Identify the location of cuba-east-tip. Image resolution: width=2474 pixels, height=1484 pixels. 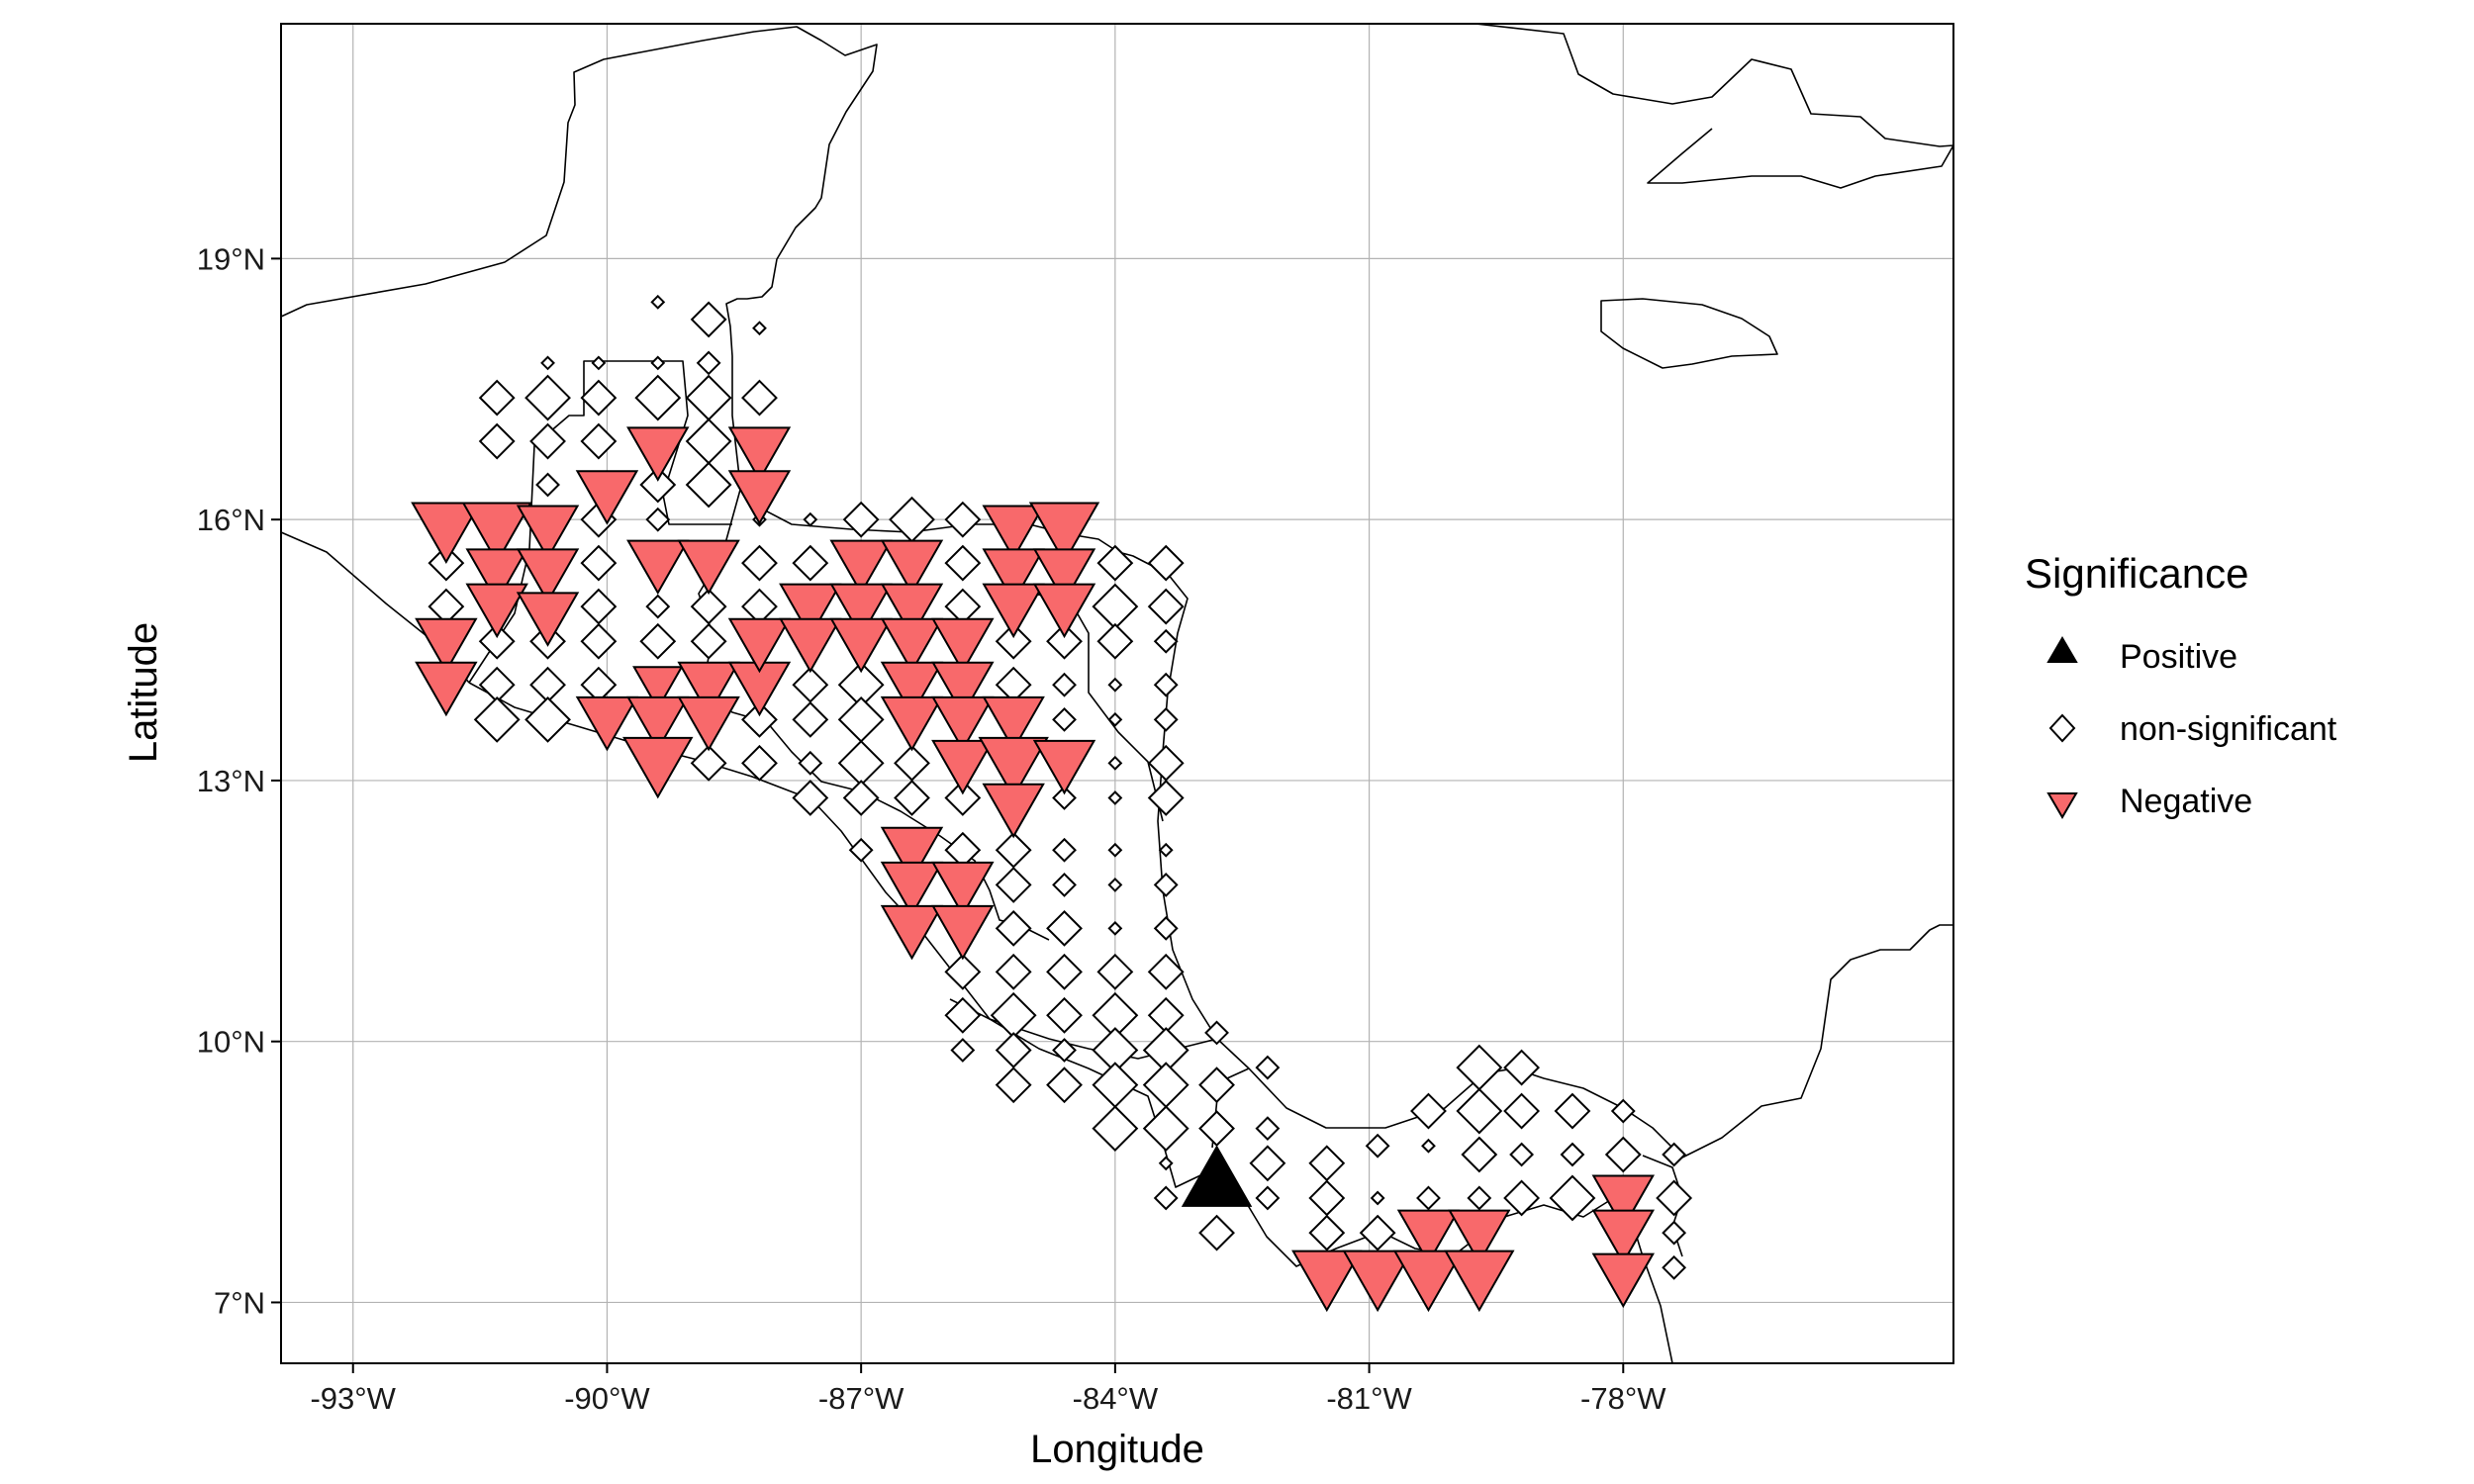
(1800, 158).